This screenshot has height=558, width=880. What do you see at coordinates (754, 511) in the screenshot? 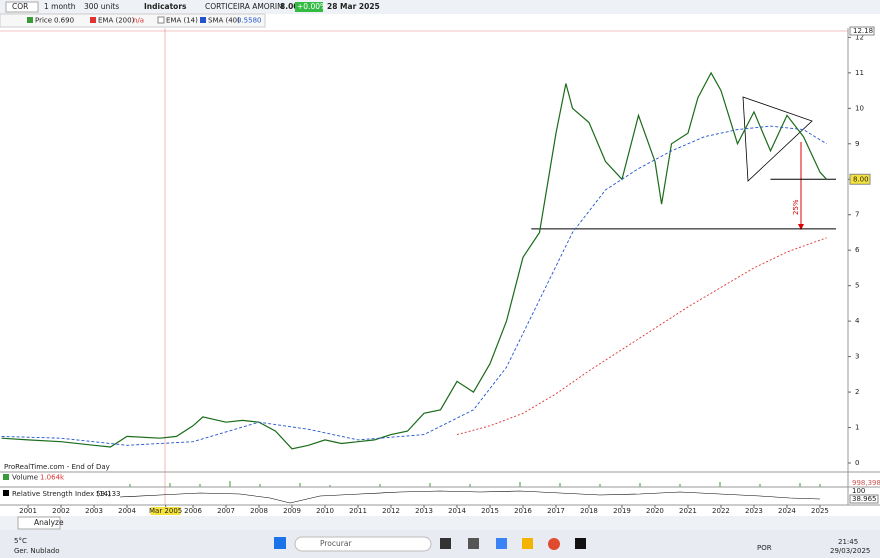
I see `x-tick-label: 2023` at bounding box center [754, 511].